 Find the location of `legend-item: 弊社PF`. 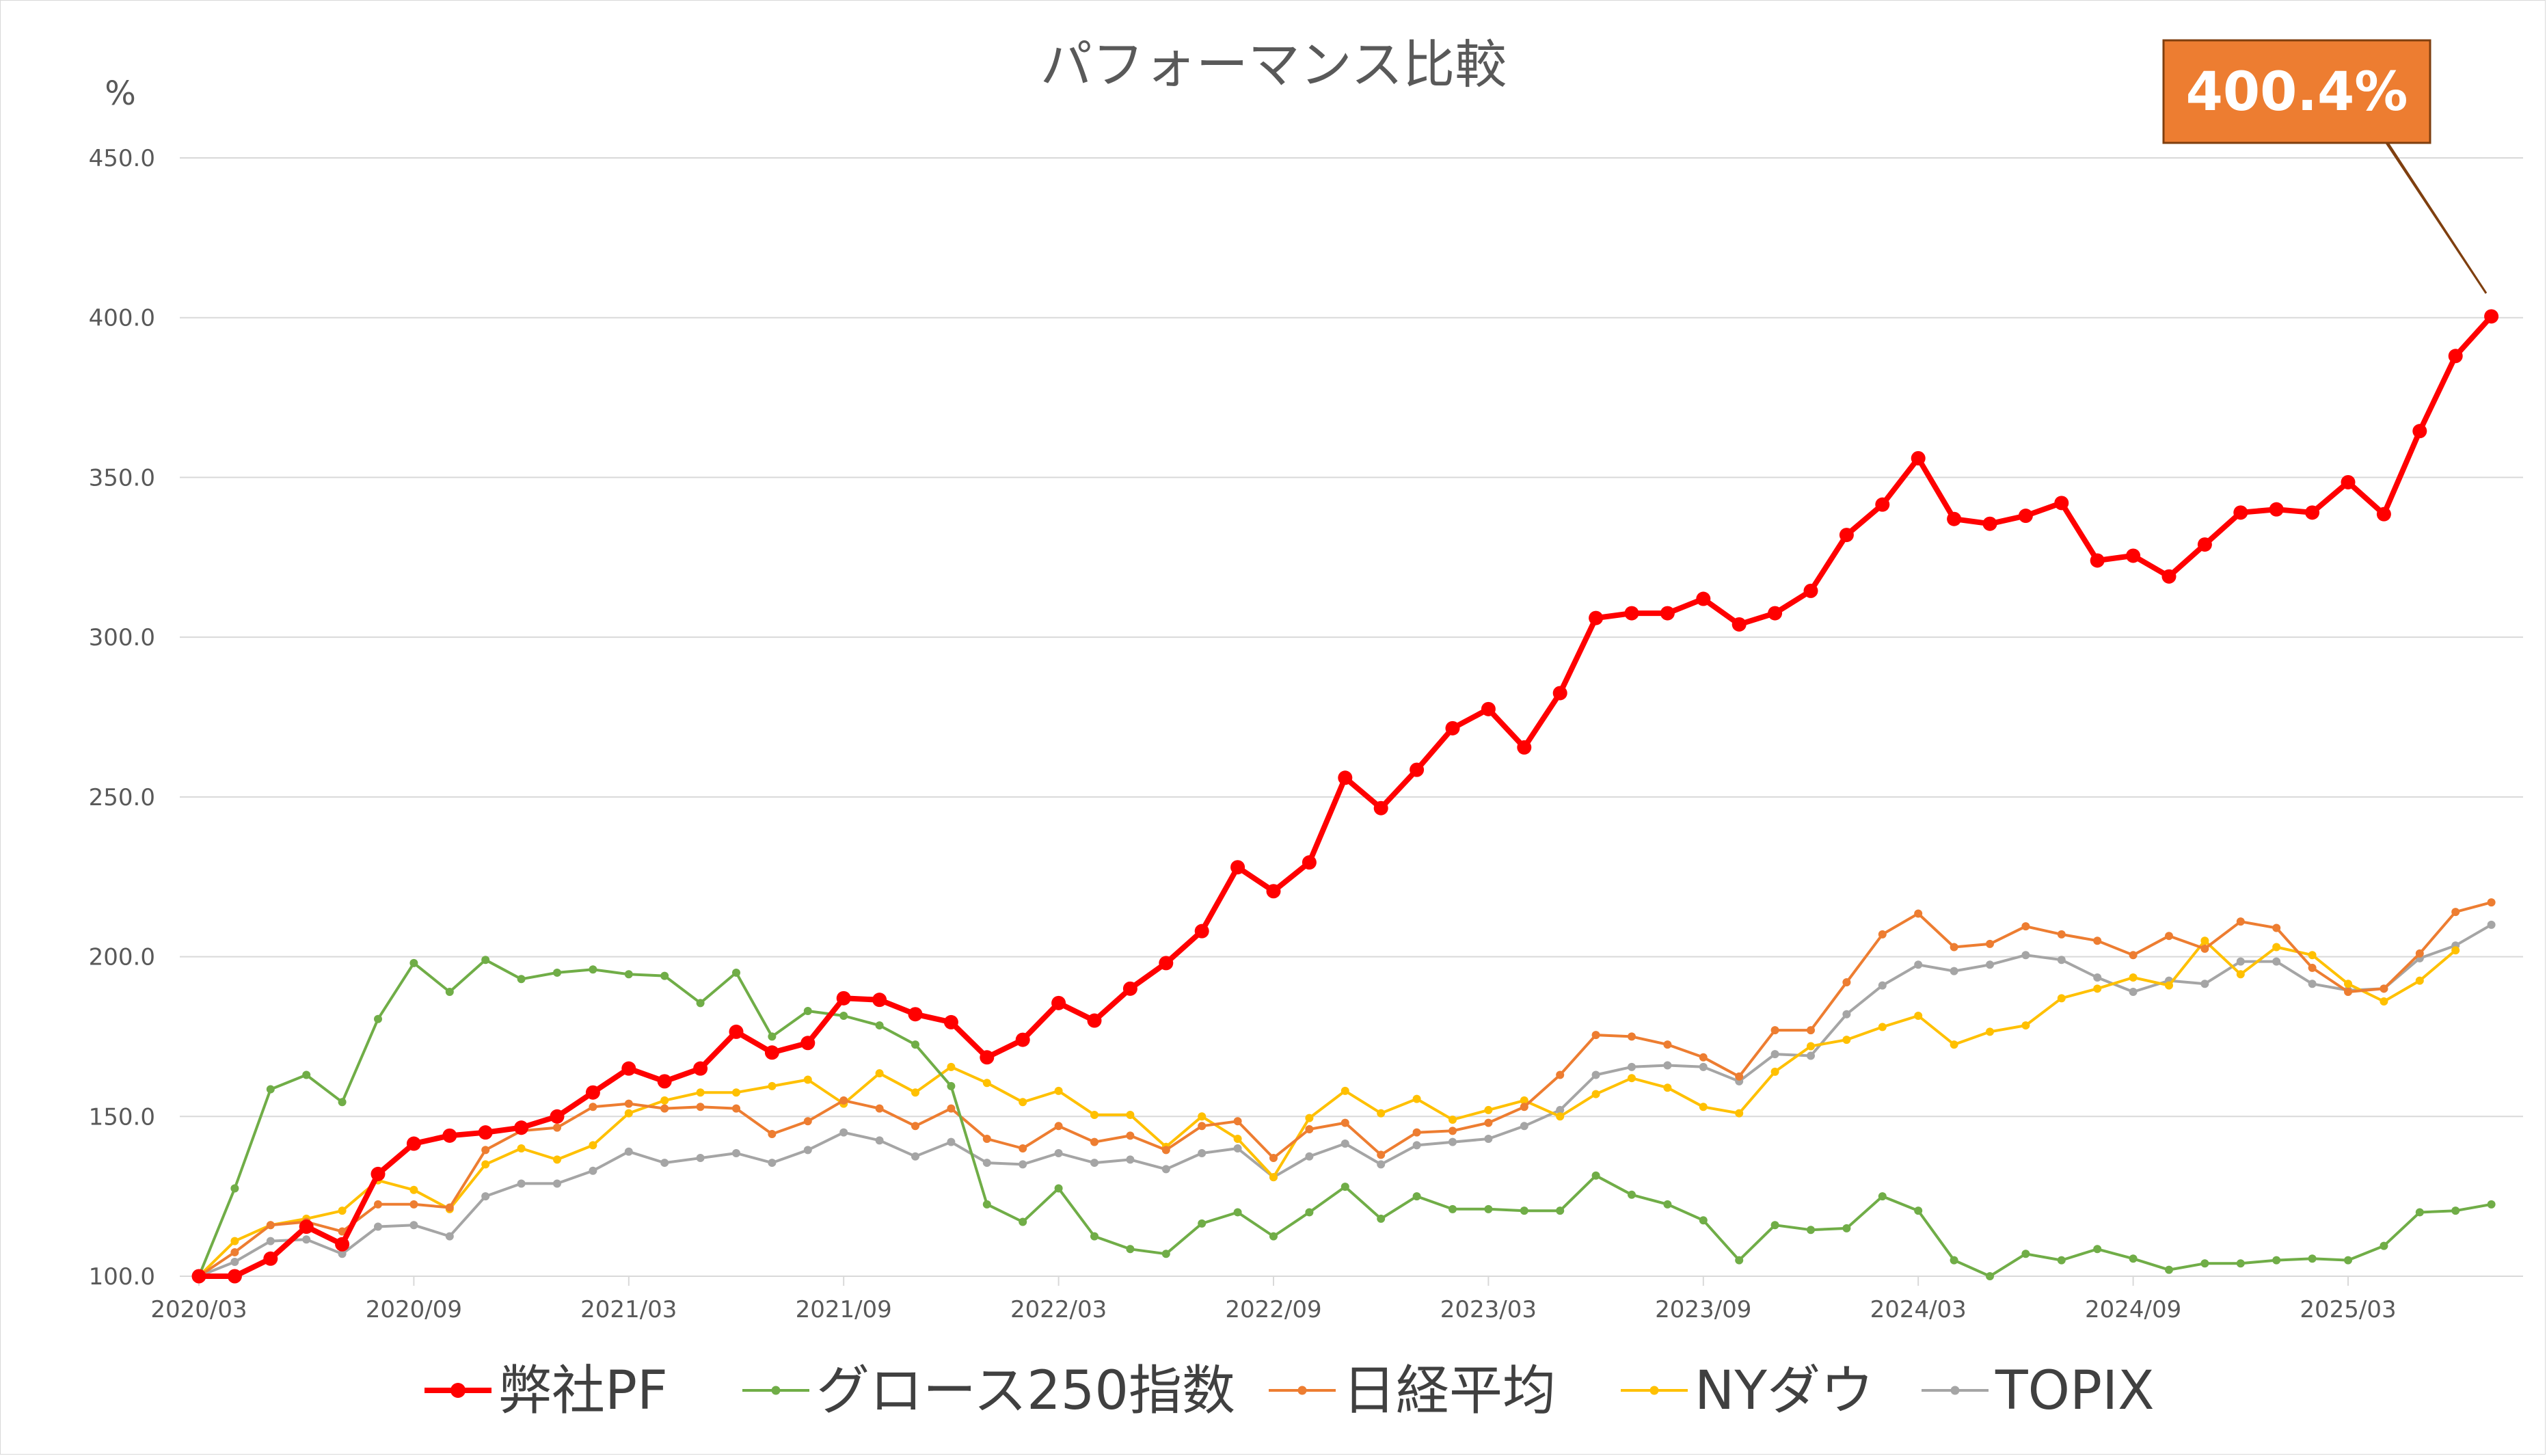

legend-item: 弊社PF is located at coordinates (546, 1391).